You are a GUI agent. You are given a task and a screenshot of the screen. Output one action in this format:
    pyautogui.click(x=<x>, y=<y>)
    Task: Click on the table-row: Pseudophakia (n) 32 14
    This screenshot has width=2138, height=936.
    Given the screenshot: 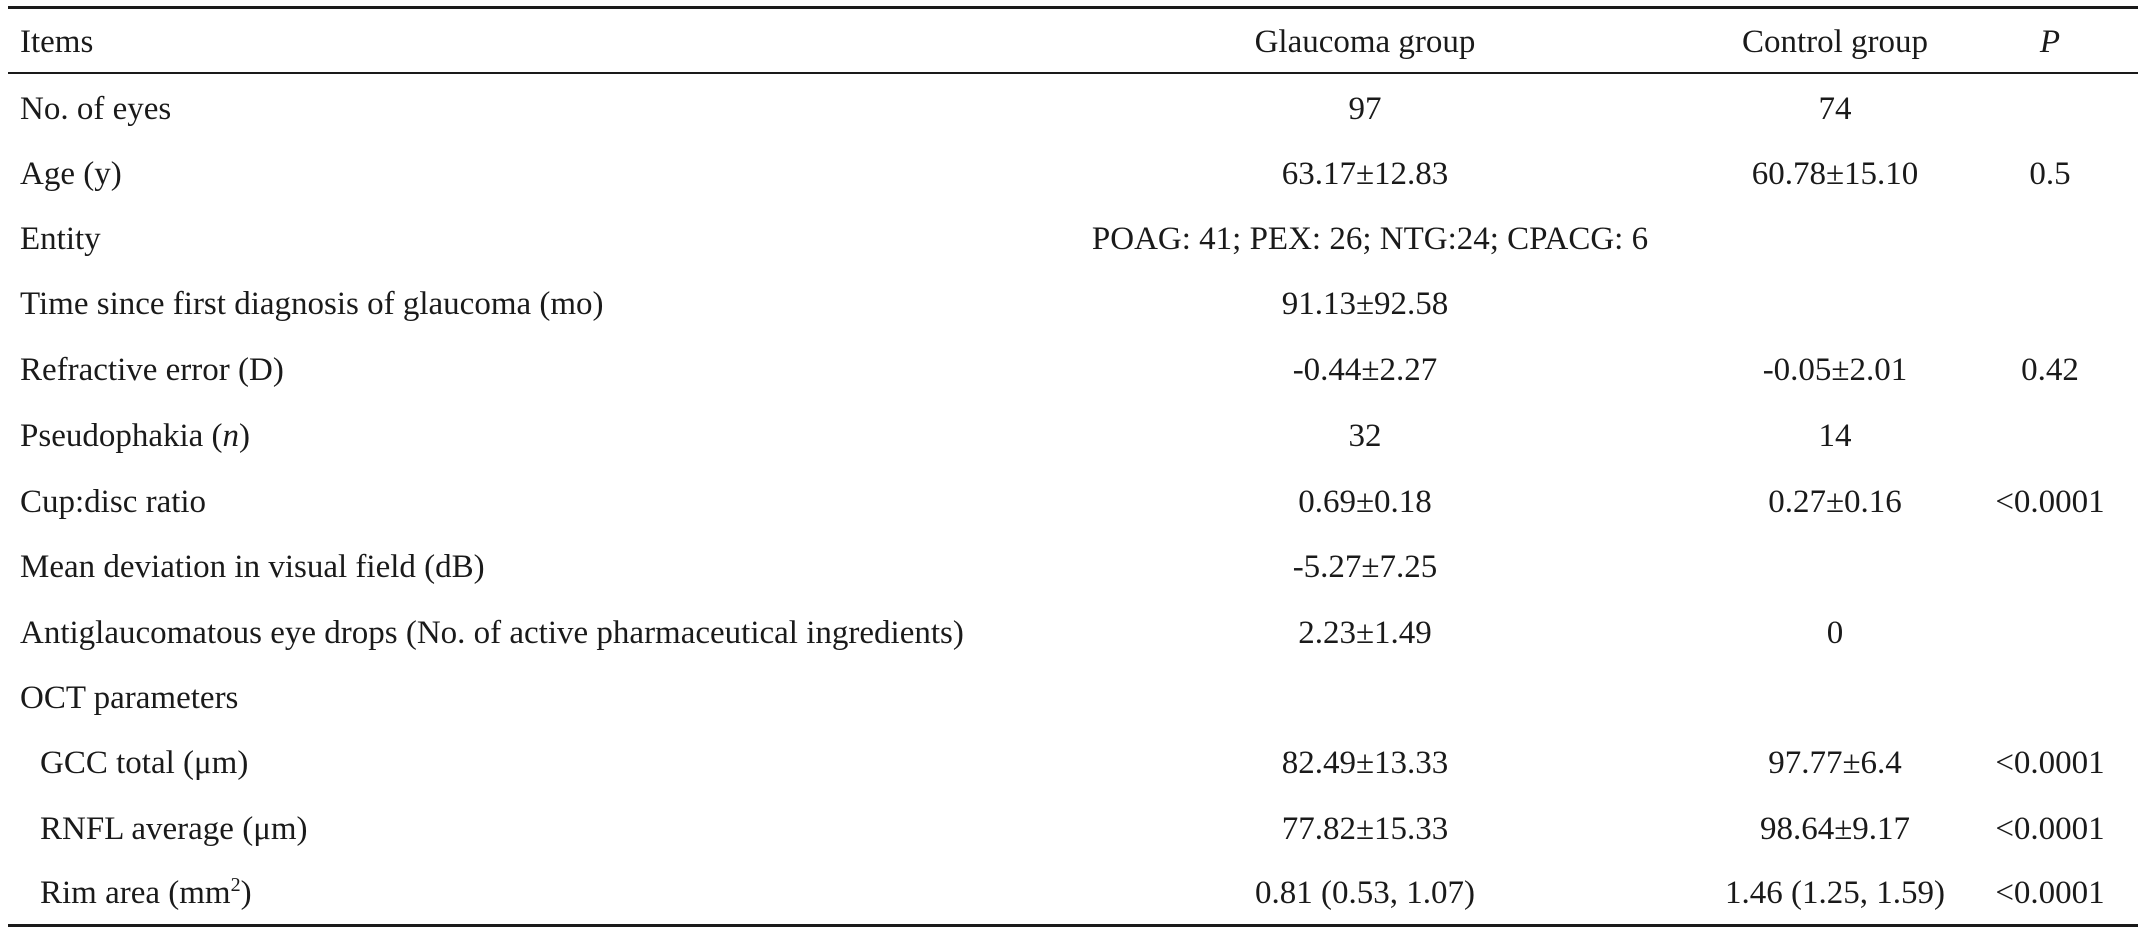 What is the action you would take?
    pyautogui.click(x=1069, y=436)
    